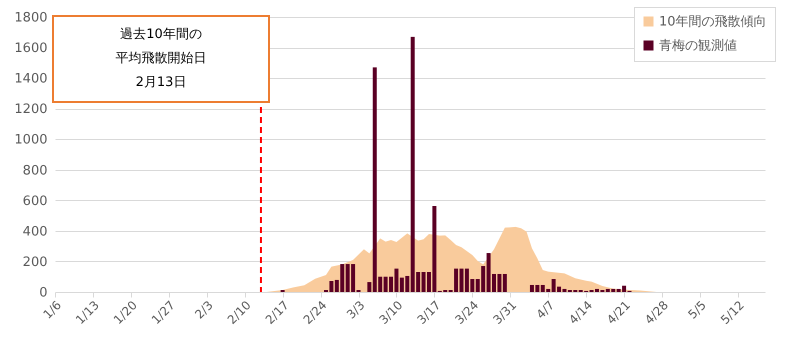  Describe the element at coordinates (35, 262) in the screenshot. I see `y-tick-label: 200` at that location.